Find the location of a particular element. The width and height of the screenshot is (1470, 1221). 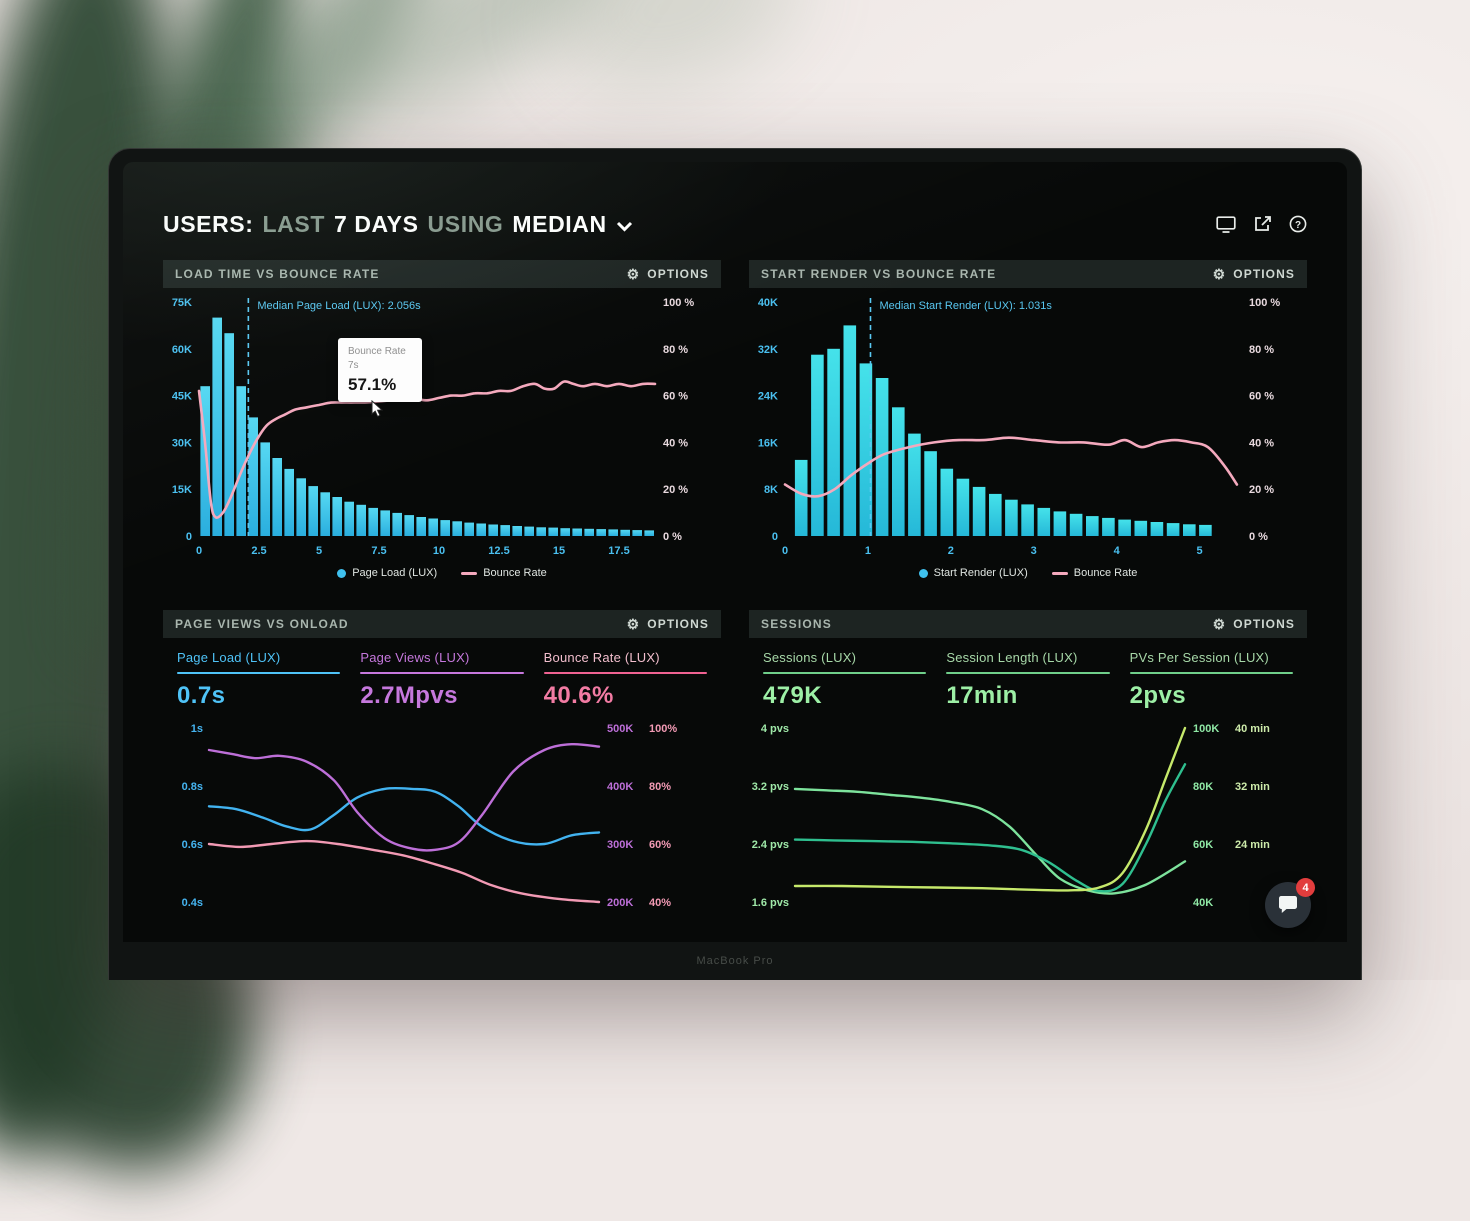

svg-text: 3.2 pvs is located at coordinates (770, 787).